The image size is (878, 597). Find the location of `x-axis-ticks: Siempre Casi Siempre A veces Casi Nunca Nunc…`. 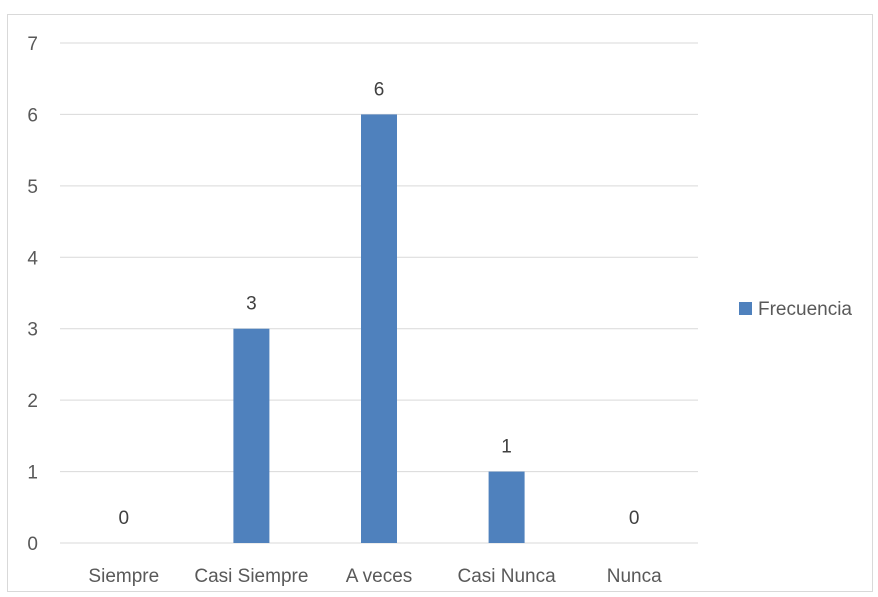

x-axis-ticks: Siempre Casi Siempre A veces Casi Nunca Nunc… is located at coordinates (375, 576).